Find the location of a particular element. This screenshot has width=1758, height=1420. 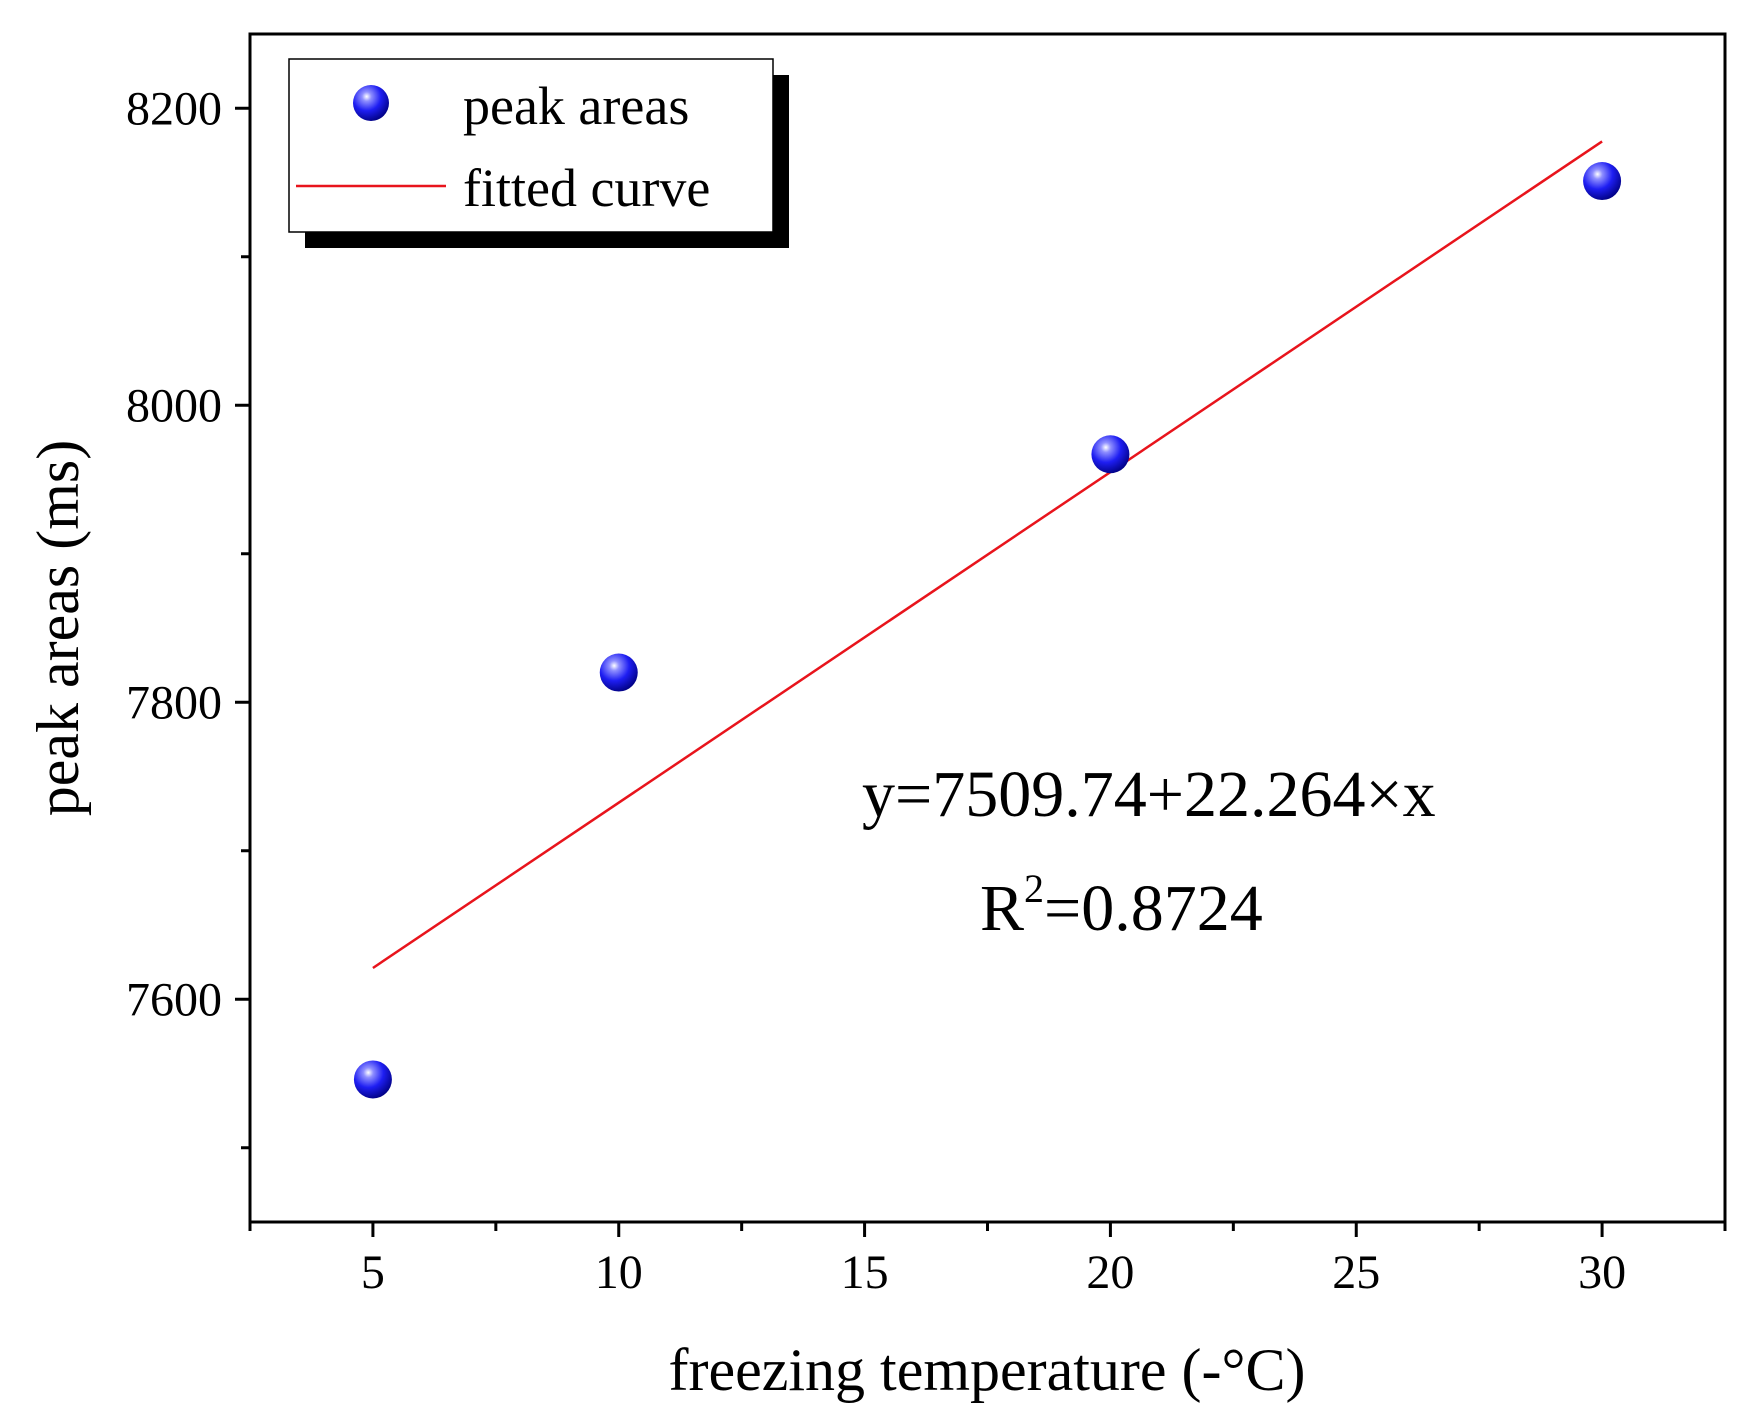

x-axis: 5 10 15 20 25 30 is located at coordinates (987, 1260).